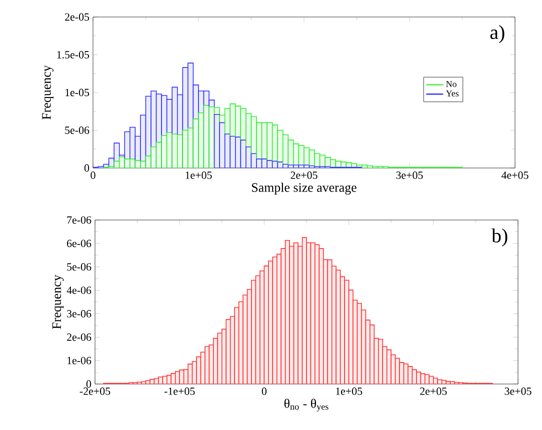  Describe the element at coordinates (73, 54) in the screenshot. I see `y-tick-label: 1.5e-05` at that location.